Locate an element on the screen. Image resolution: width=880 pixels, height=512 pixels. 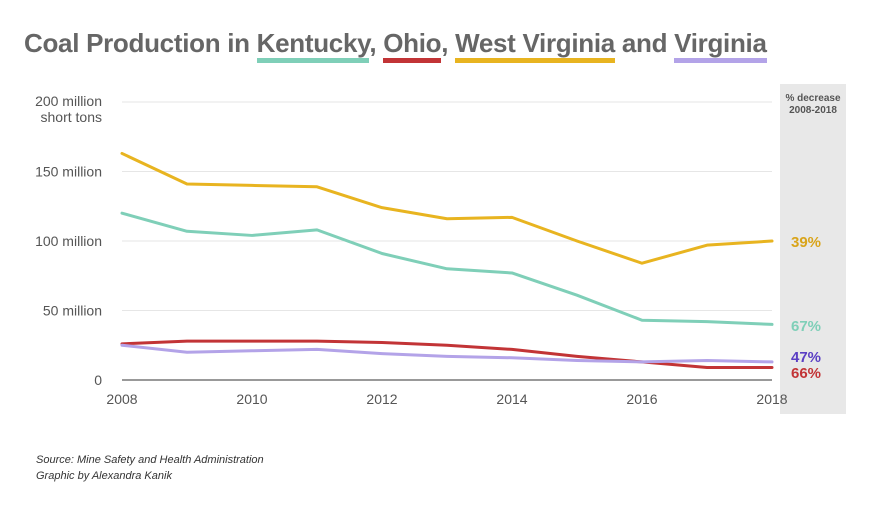
title-ohio: Ohio is located at coordinates (412, 45).